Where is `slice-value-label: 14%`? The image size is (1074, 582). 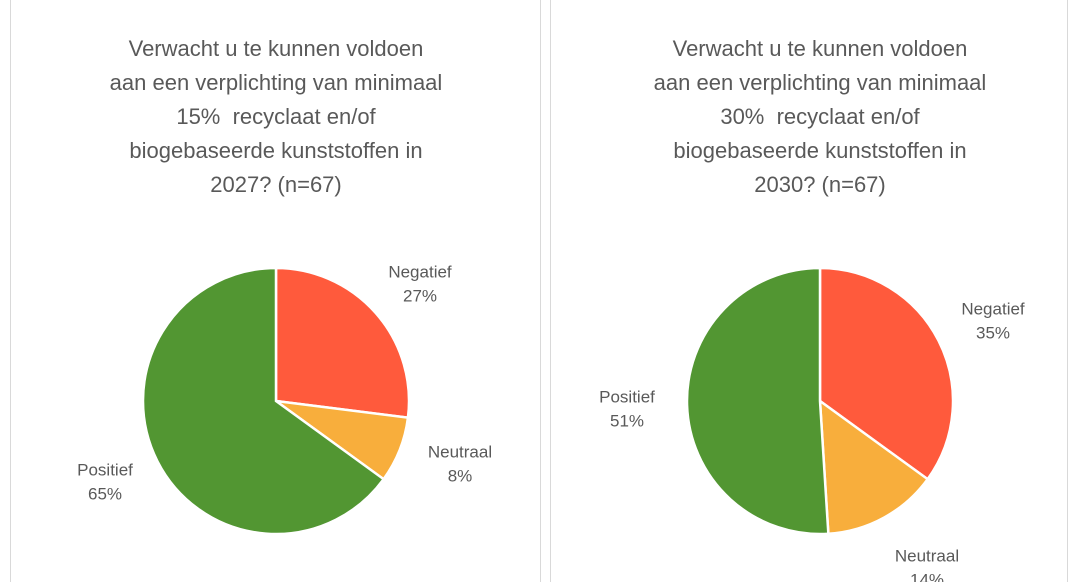 slice-value-label: 14% is located at coordinates (927, 576).